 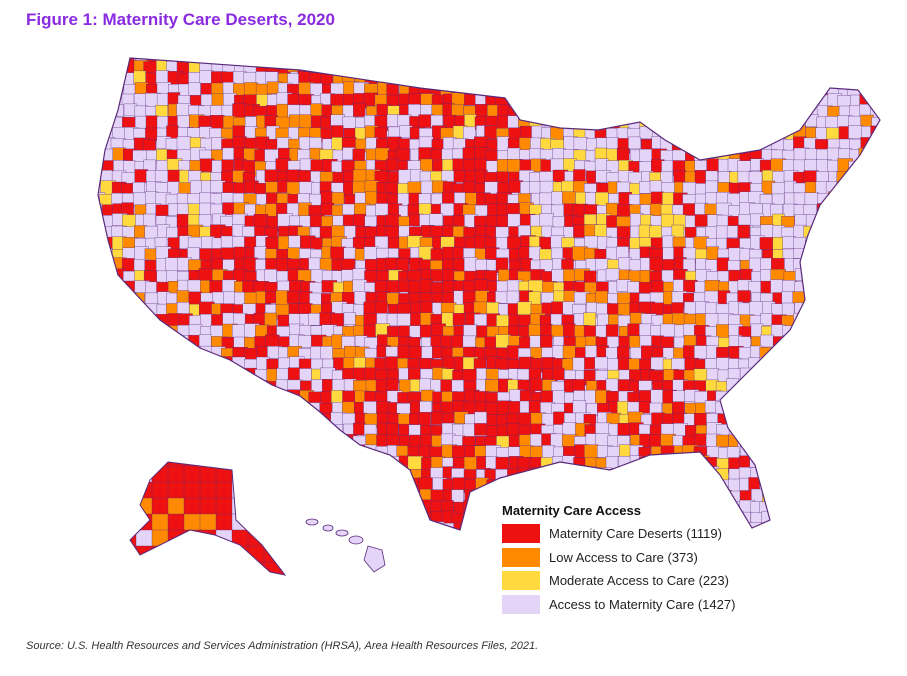 What do you see at coordinates (632, 605) in the screenshot?
I see `legend-item-access: Access to Maternity Care (1427)` at bounding box center [632, 605].